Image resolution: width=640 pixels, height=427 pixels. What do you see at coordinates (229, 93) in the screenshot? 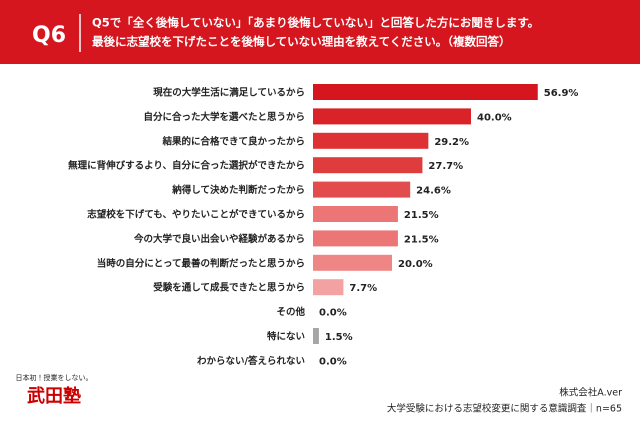
I see `category-label: 現在の大学生活に満足しているから` at bounding box center [229, 93].